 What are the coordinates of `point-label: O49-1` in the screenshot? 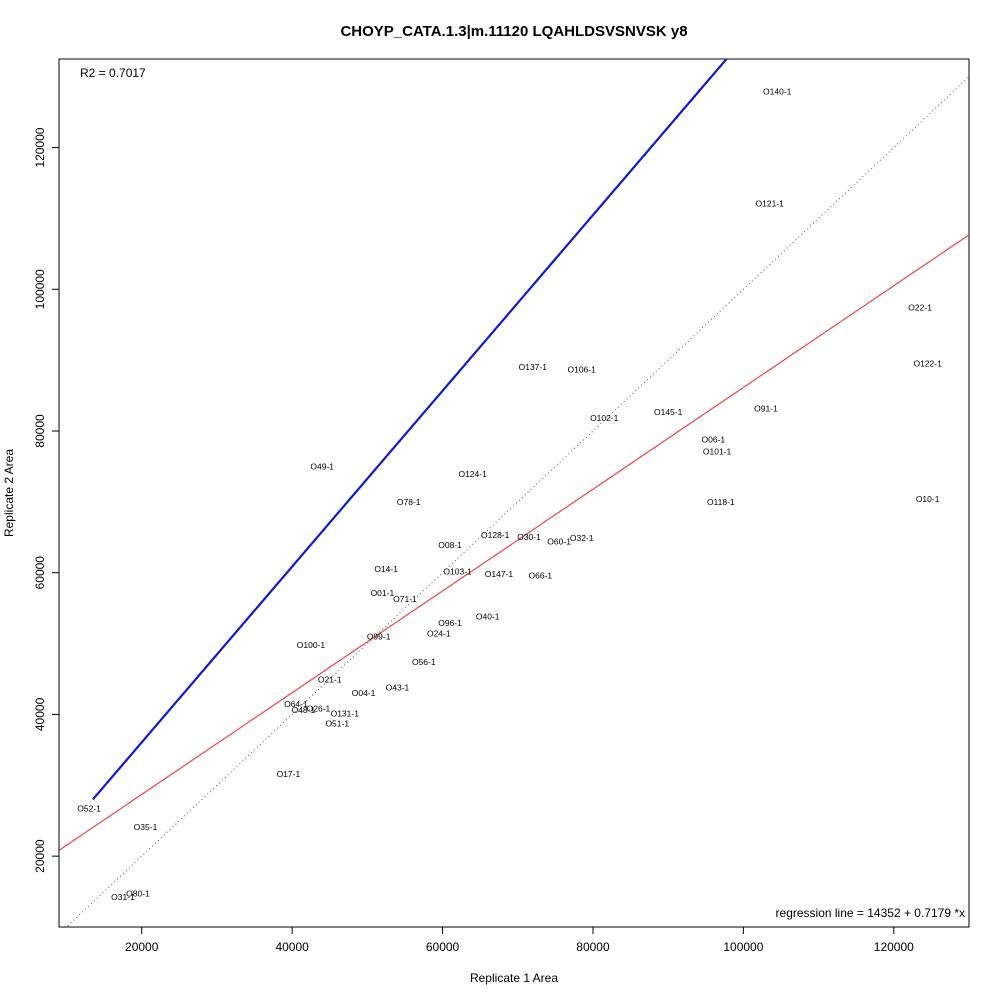 It's located at (322, 466).